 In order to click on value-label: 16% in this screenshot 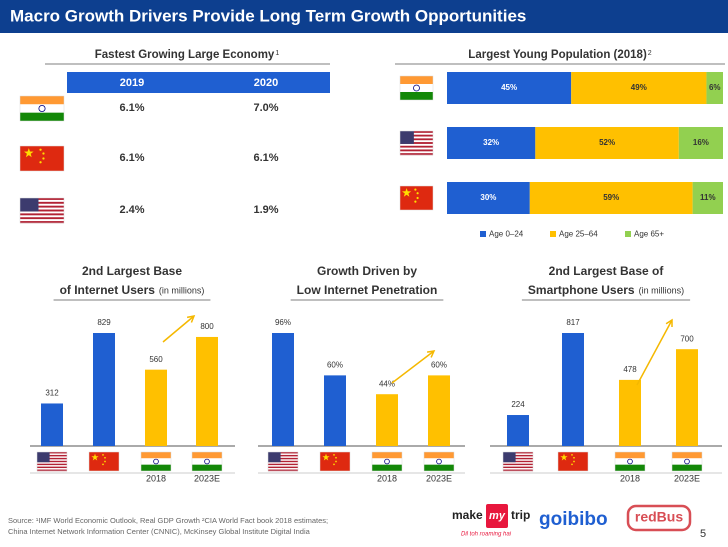, I will do `click(701, 142)`.